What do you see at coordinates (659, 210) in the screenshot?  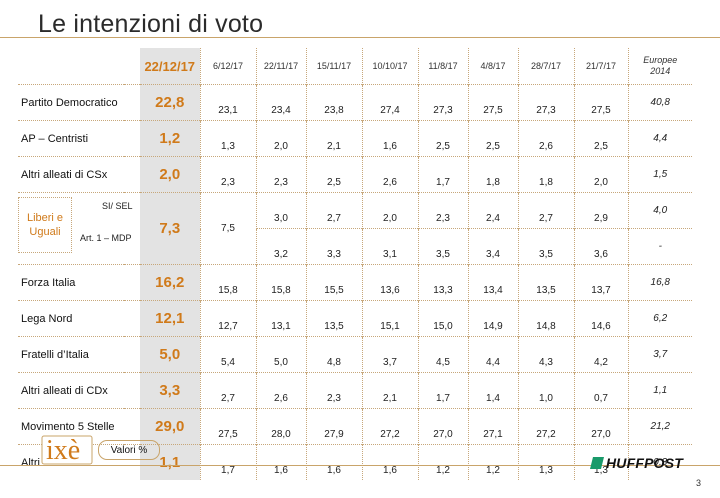 I see `cell-europee: 4,0` at bounding box center [659, 210].